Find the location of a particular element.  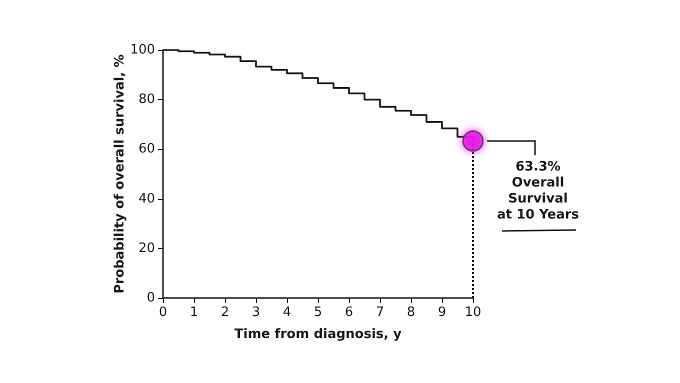

y-axis-title: Probability of overall survival, % is located at coordinates (120, 174).